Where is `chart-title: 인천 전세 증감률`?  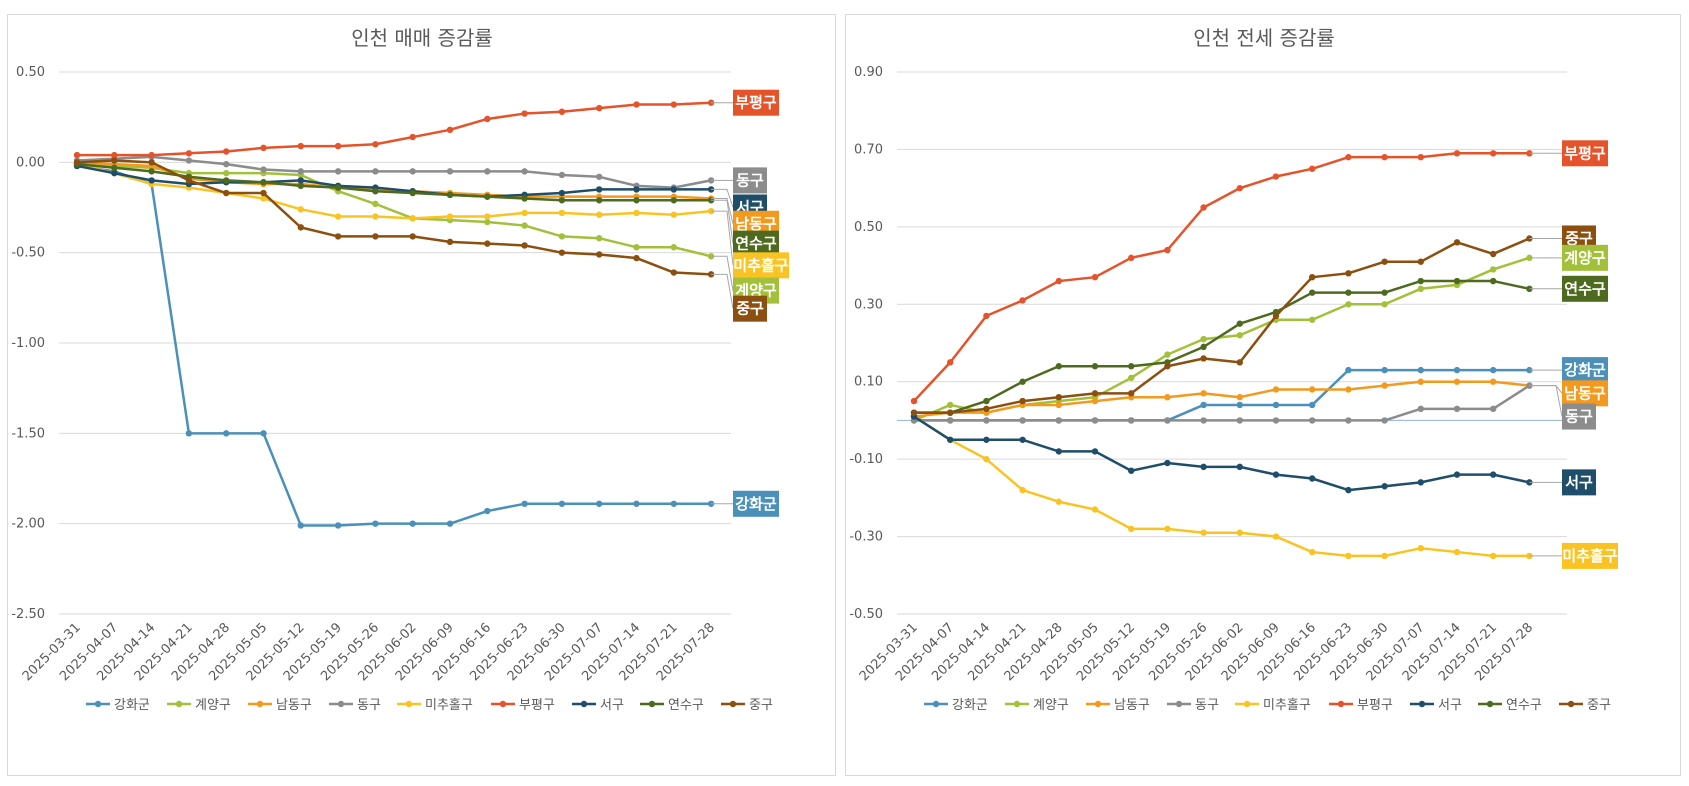 chart-title: 인천 전세 증감률 is located at coordinates (1264, 38).